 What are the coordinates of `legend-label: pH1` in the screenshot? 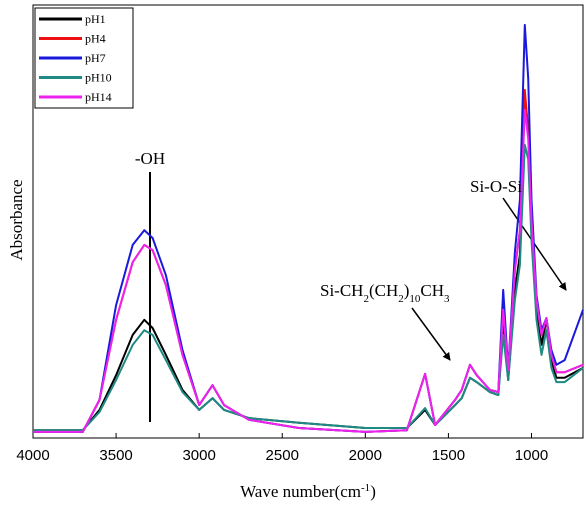 It's located at (95, 19).